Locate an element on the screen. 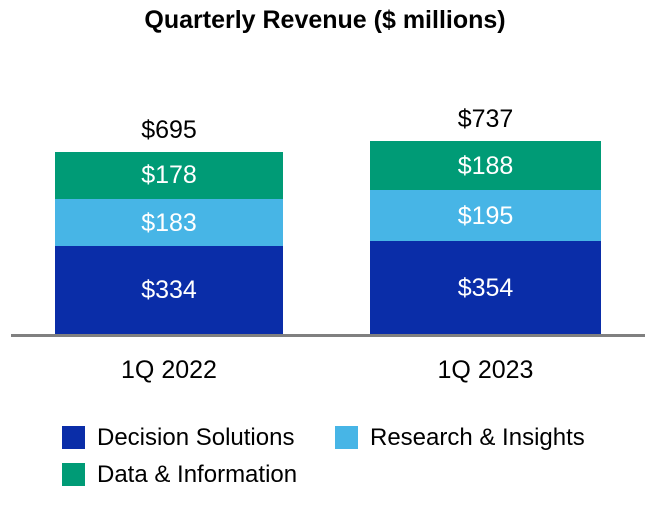 The height and width of the screenshot is (510, 650). segment-value-label: $195 is located at coordinates (485, 215).